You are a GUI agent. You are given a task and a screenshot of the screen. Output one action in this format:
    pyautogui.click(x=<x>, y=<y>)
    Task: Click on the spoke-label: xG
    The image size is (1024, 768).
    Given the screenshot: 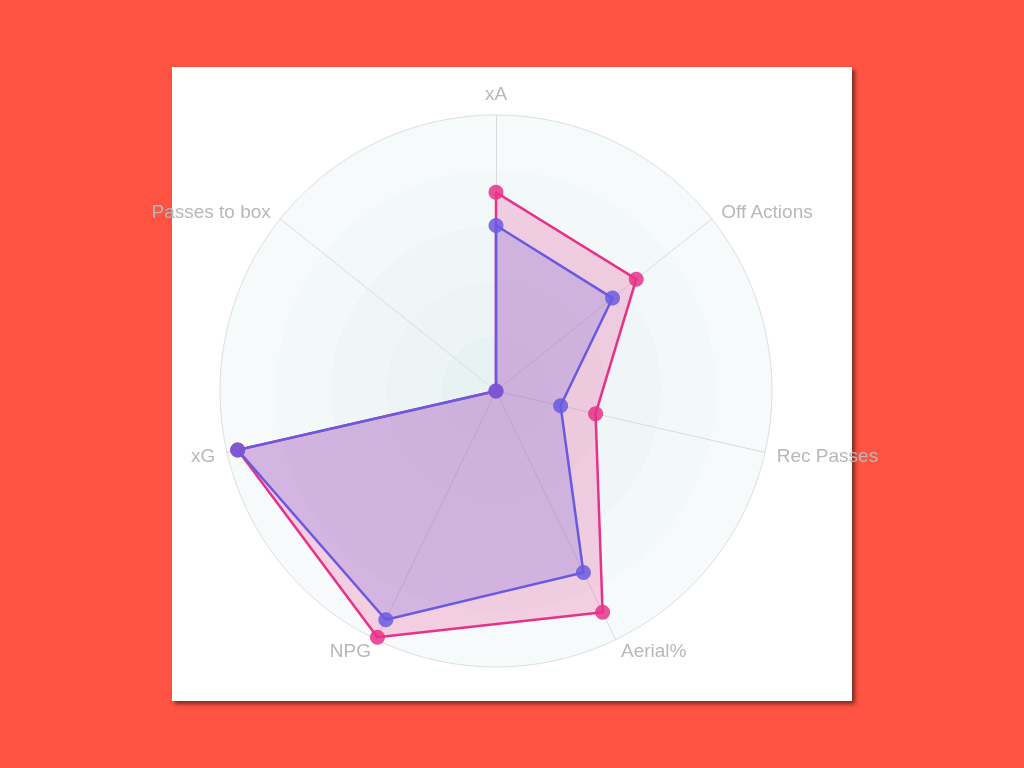 What is the action you would take?
    pyautogui.click(x=203, y=455)
    